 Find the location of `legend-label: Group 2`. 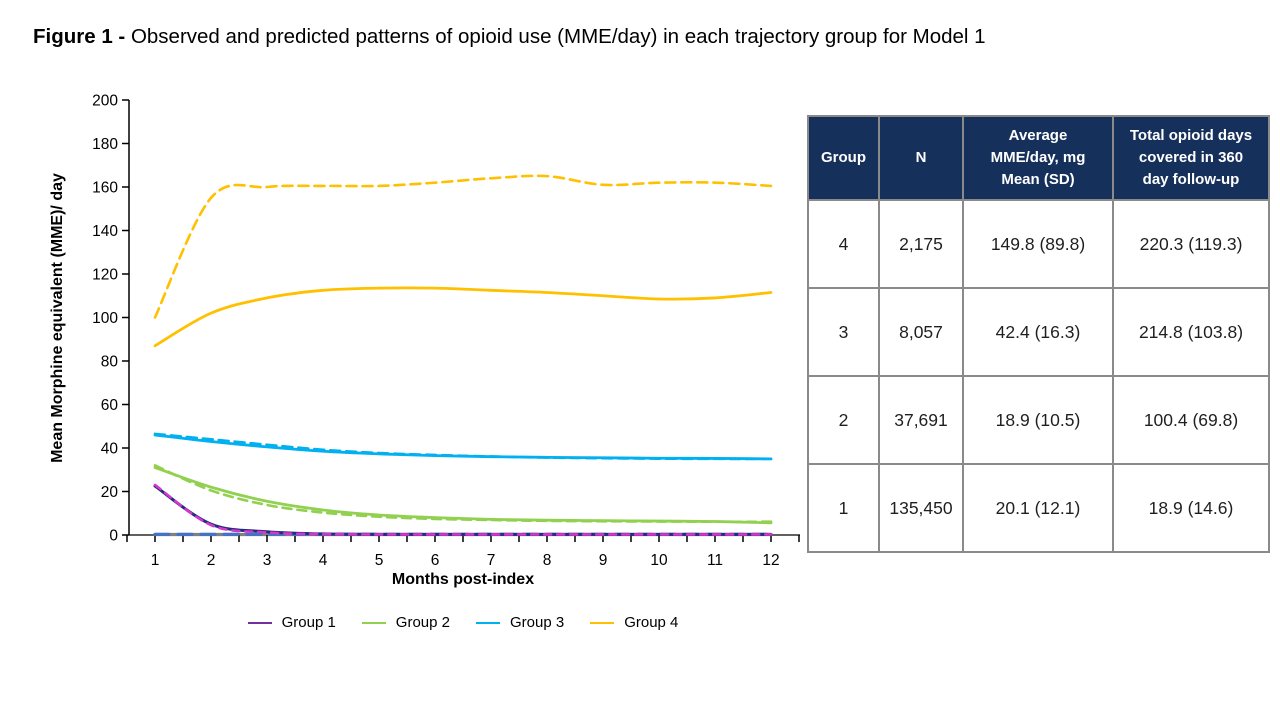

legend-label: Group 2 is located at coordinates (422, 622).